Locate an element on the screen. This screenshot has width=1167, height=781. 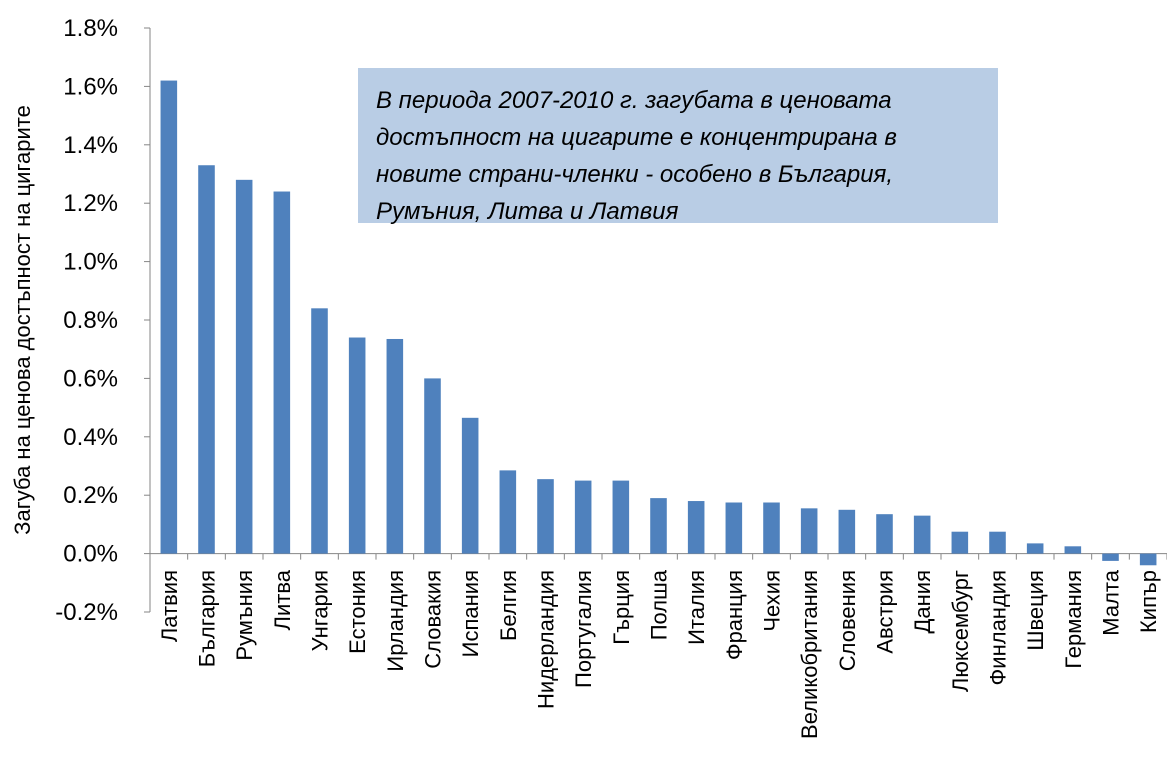
x-category-label: Ирландия is located at coordinates (395, 621).